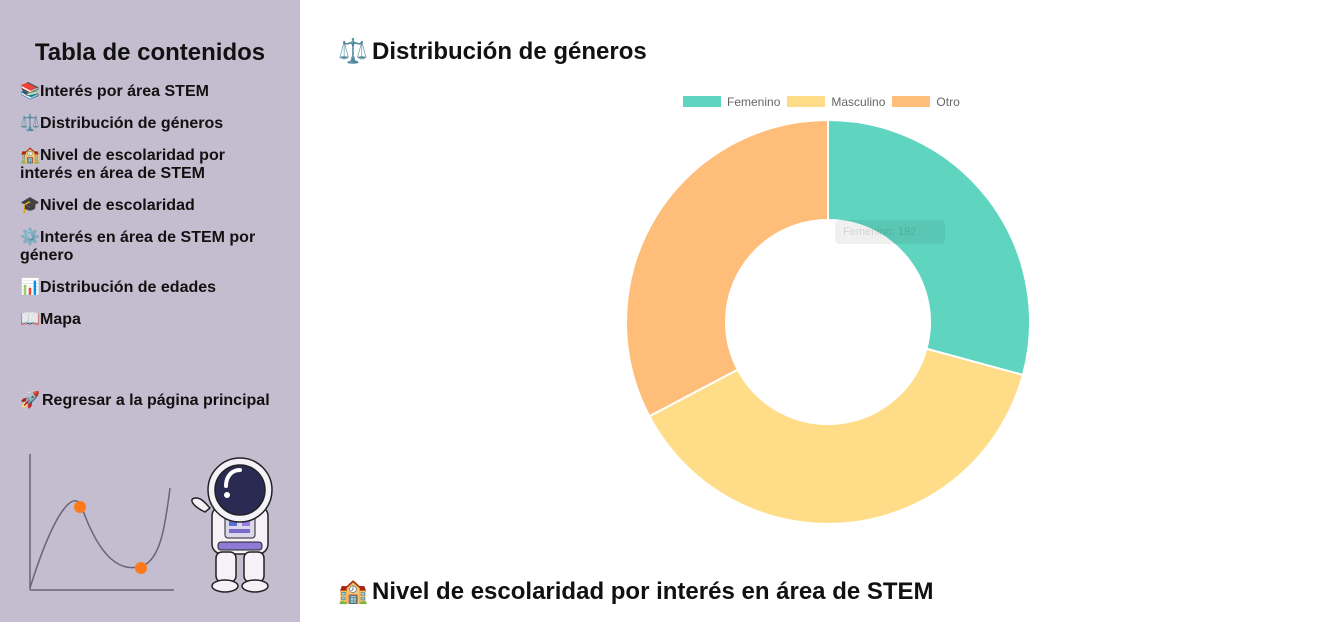 Image resolution: width=1341 pixels, height=622 pixels. I want to click on rocket-icon: 🚀, so click(30, 400).